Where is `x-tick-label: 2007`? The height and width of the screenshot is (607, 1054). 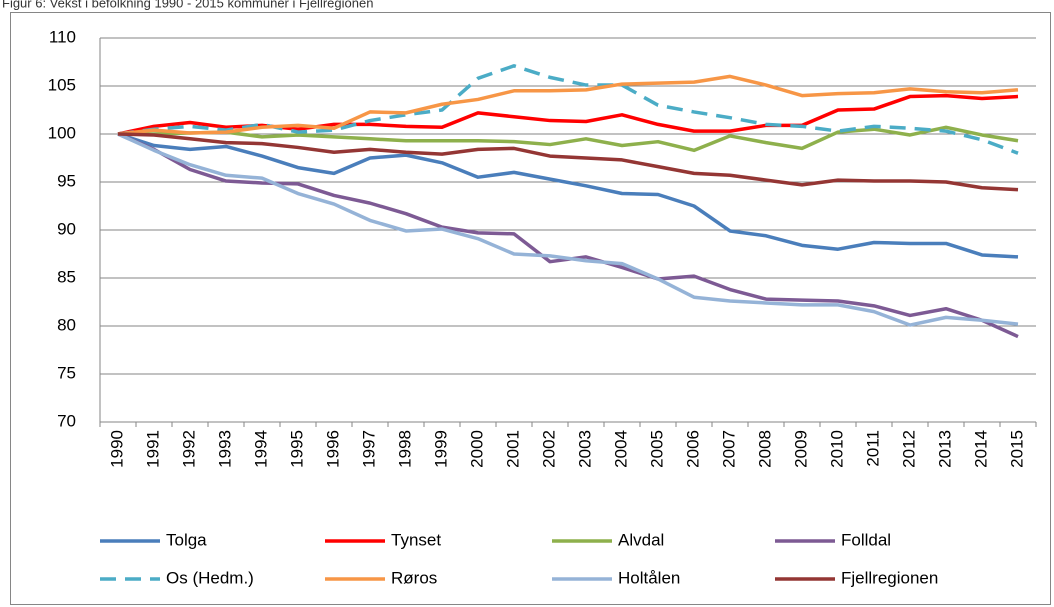 x-tick-label: 2007 is located at coordinates (728, 449).